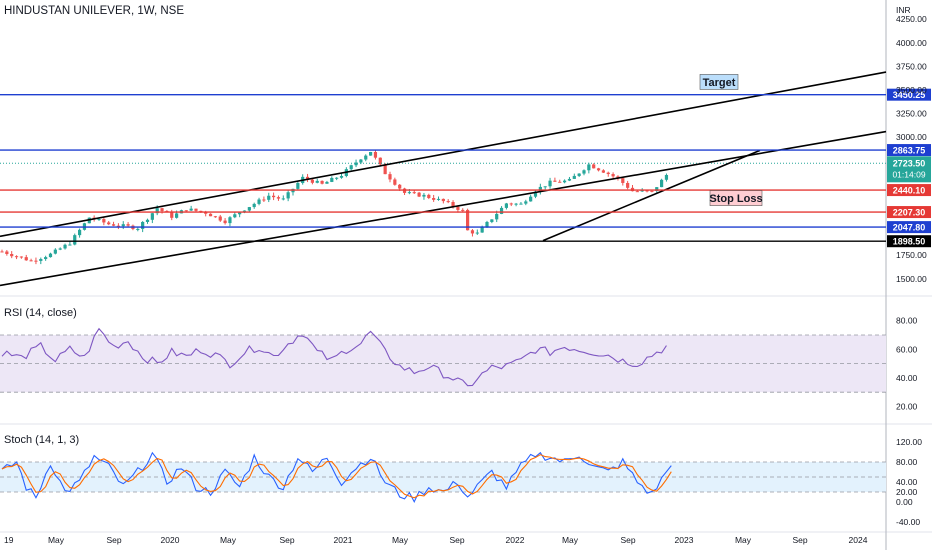 This screenshot has height=555, width=932. I want to click on price-tick-label: 3500.00, so click(911, 90).